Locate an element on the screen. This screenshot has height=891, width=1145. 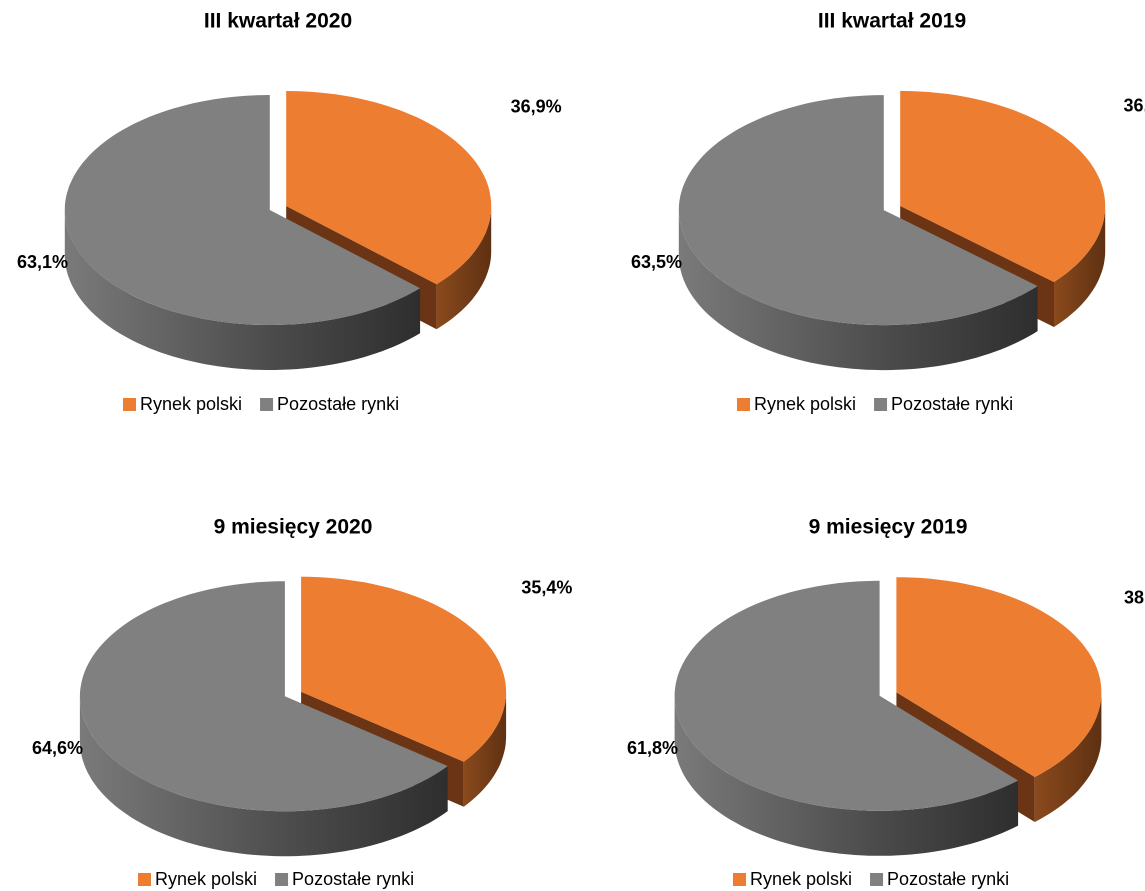
data-label: 35,4% is located at coordinates (546, 588).